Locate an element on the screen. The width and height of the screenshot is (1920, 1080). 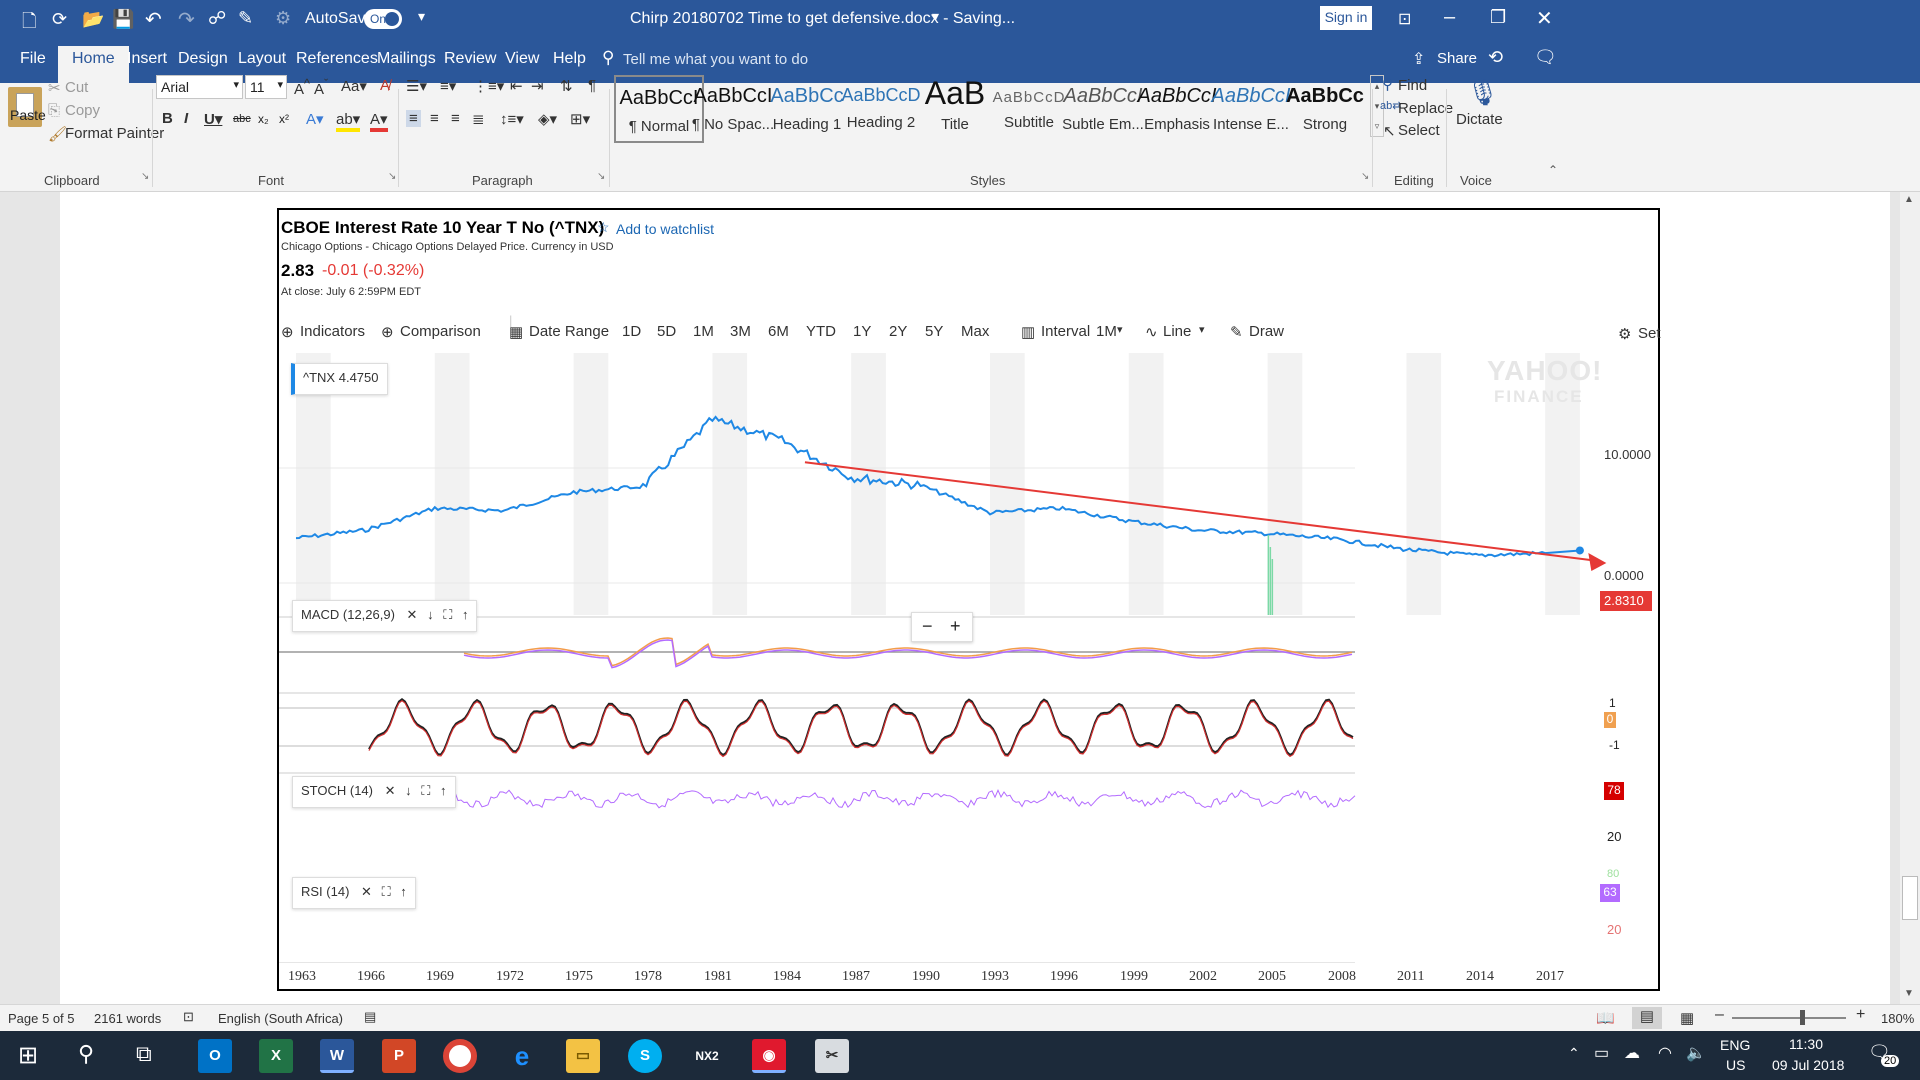
save-icon: 💾 is located at coordinates (123, 19).